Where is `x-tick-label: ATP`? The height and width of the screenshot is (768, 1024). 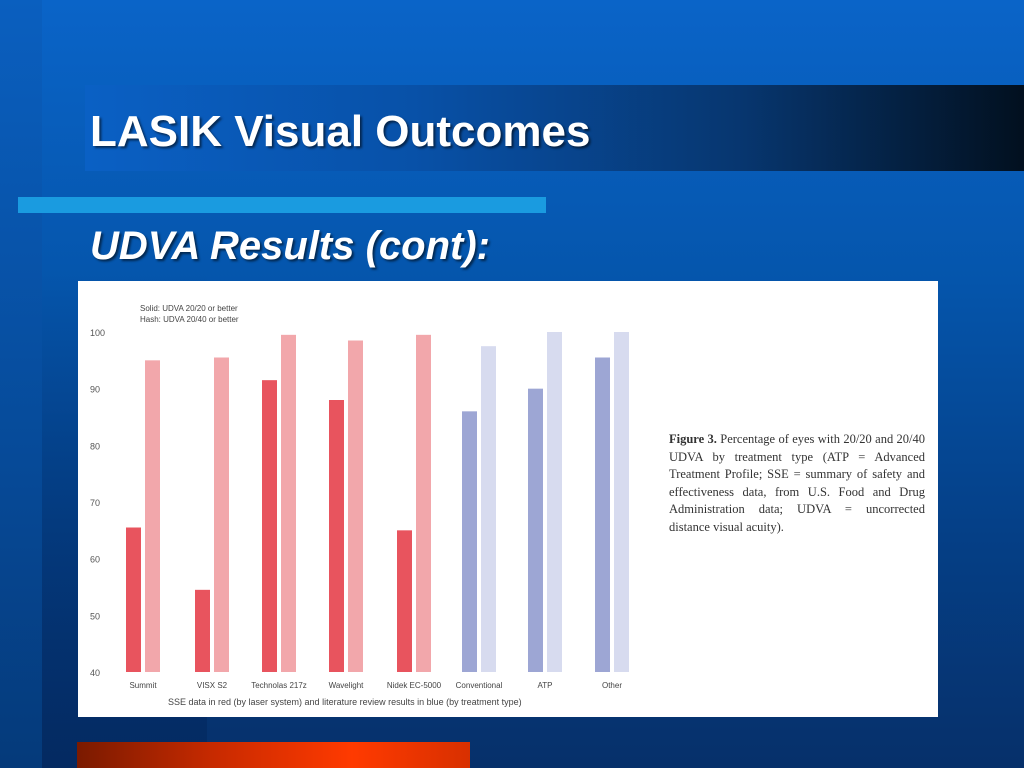
x-tick-label: ATP is located at coordinates (545, 685).